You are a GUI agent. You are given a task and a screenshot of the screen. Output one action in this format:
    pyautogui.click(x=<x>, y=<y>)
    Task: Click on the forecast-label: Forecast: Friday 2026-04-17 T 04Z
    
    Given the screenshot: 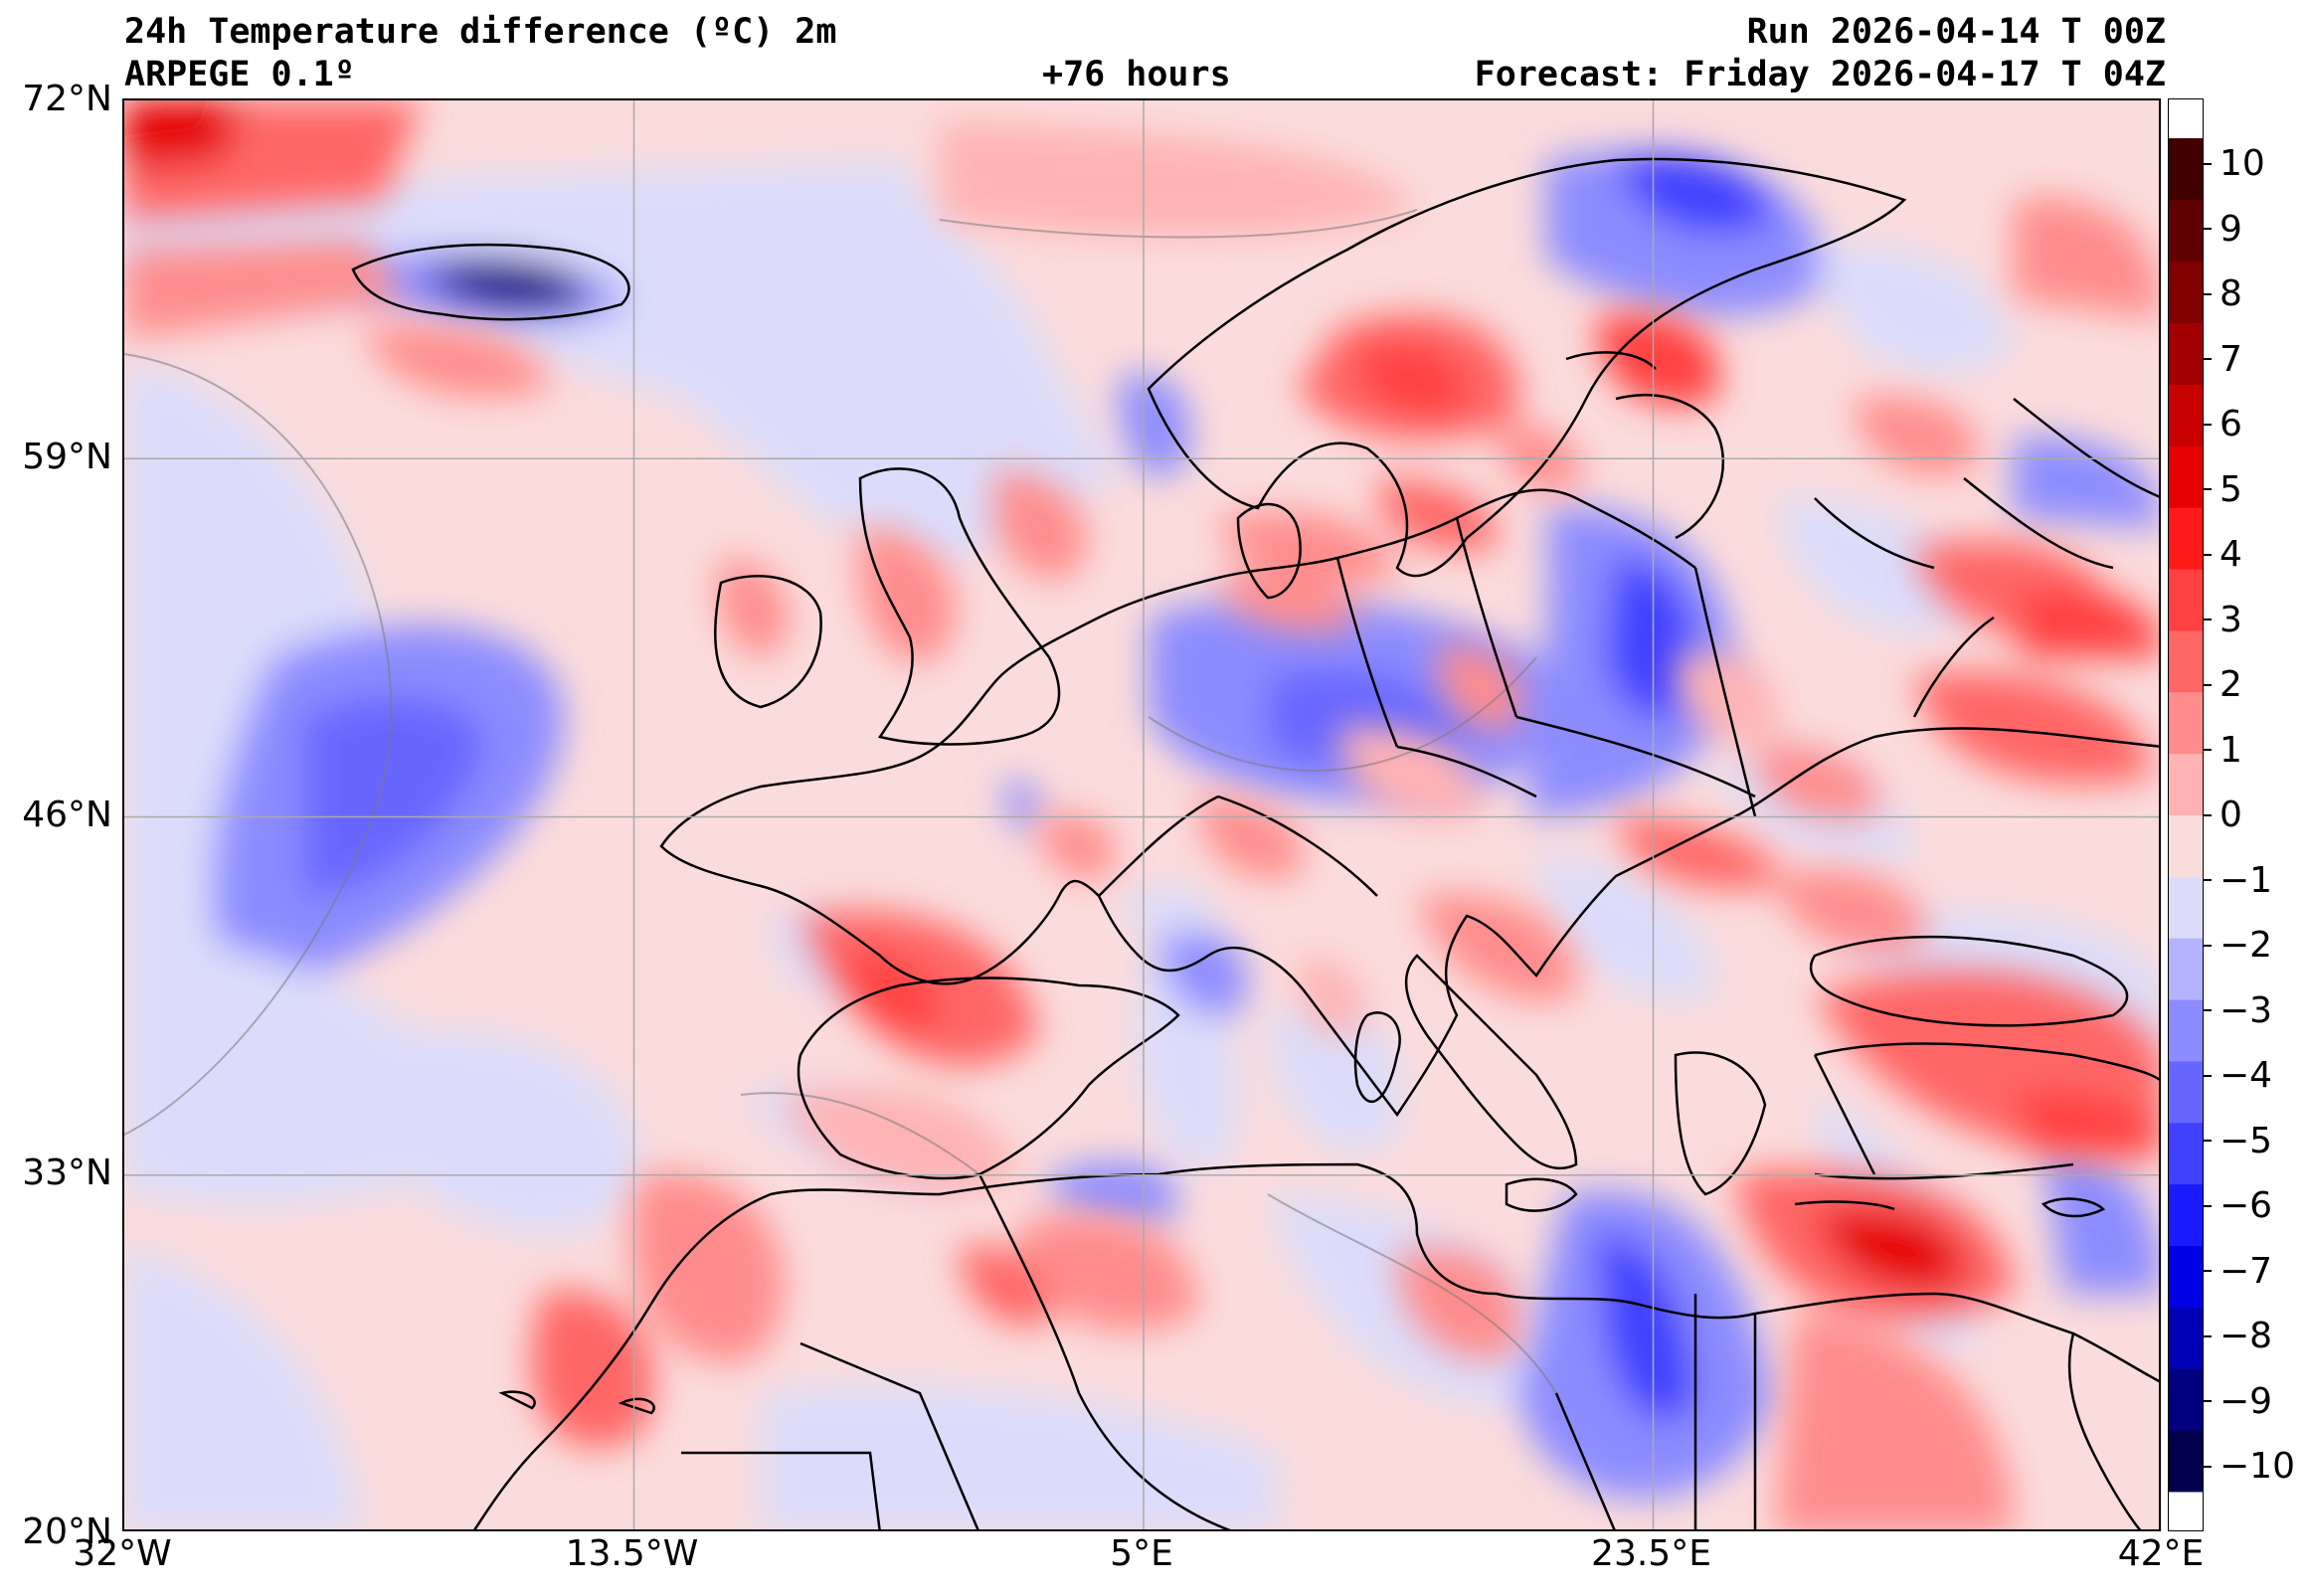 What is the action you would take?
    pyautogui.click(x=1820, y=75)
    